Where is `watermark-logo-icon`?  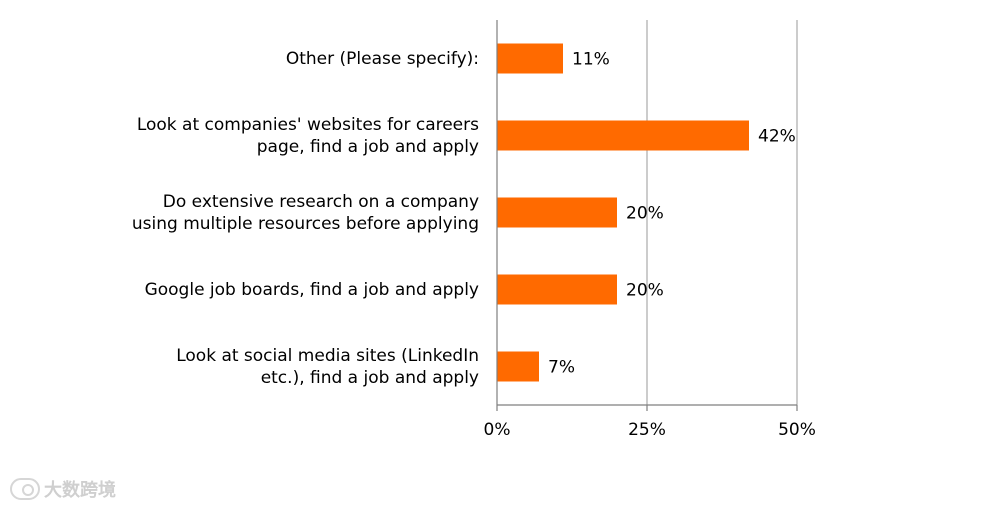
watermark-logo-icon is located at coordinates (25, 489).